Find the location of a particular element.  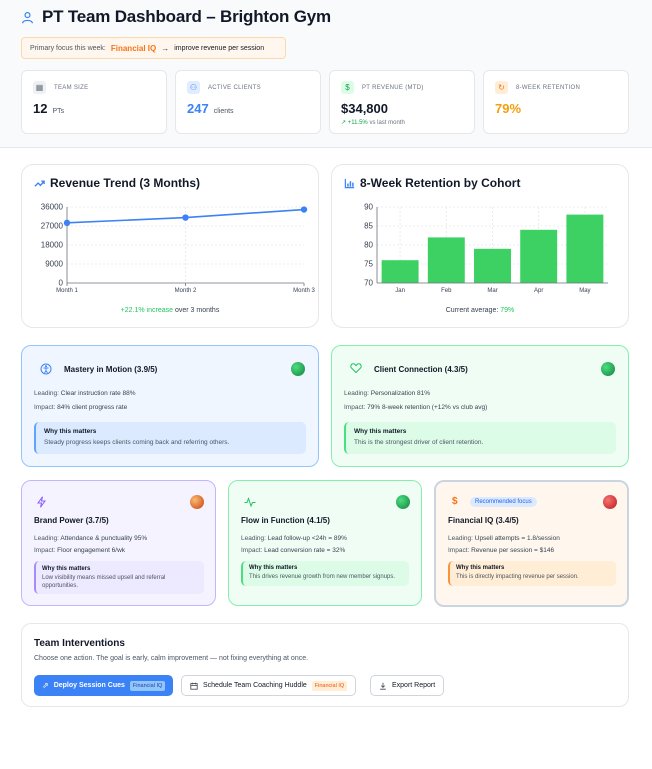

y-tick-label: 85 is located at coordinates (368, 226).